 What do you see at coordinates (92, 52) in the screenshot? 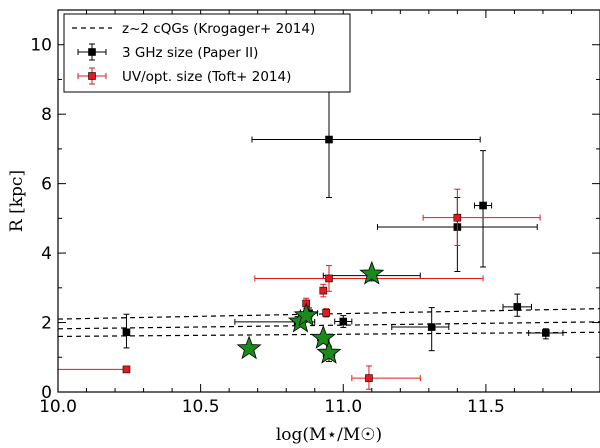
I see `legend-swatch-3ghz-marker` at bounding box center [92, 52].